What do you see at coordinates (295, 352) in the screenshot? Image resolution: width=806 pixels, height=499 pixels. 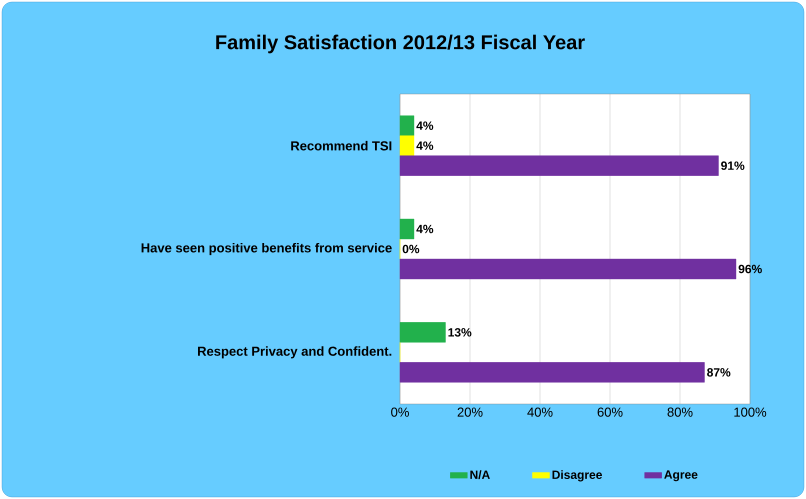 I see `y-tick-label: Respect Privacy and Confident.` at bounding box center [295, 352].